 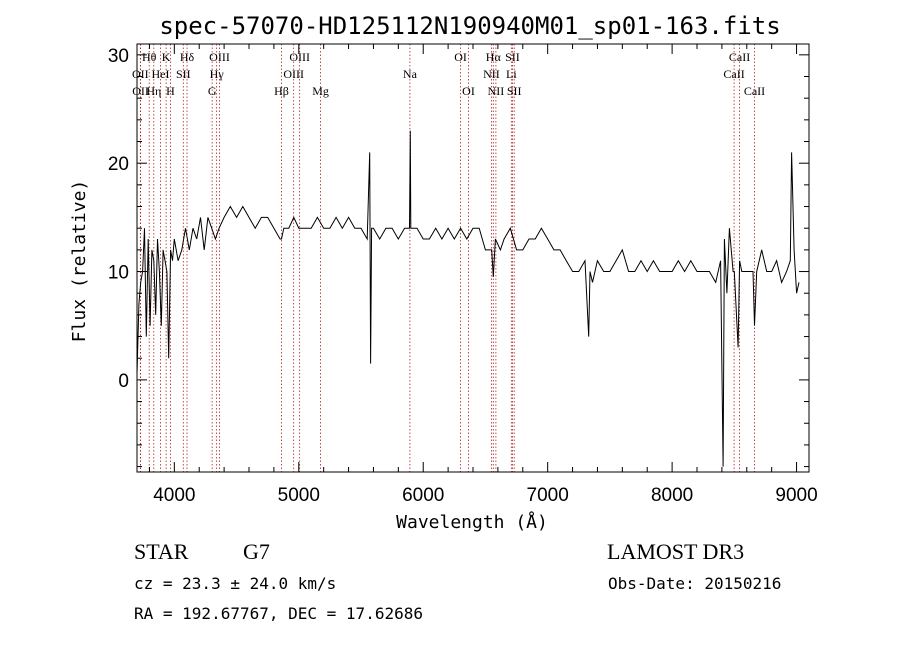 I want to click on y-tick-label-2: 20, so click(x=118, y=164).